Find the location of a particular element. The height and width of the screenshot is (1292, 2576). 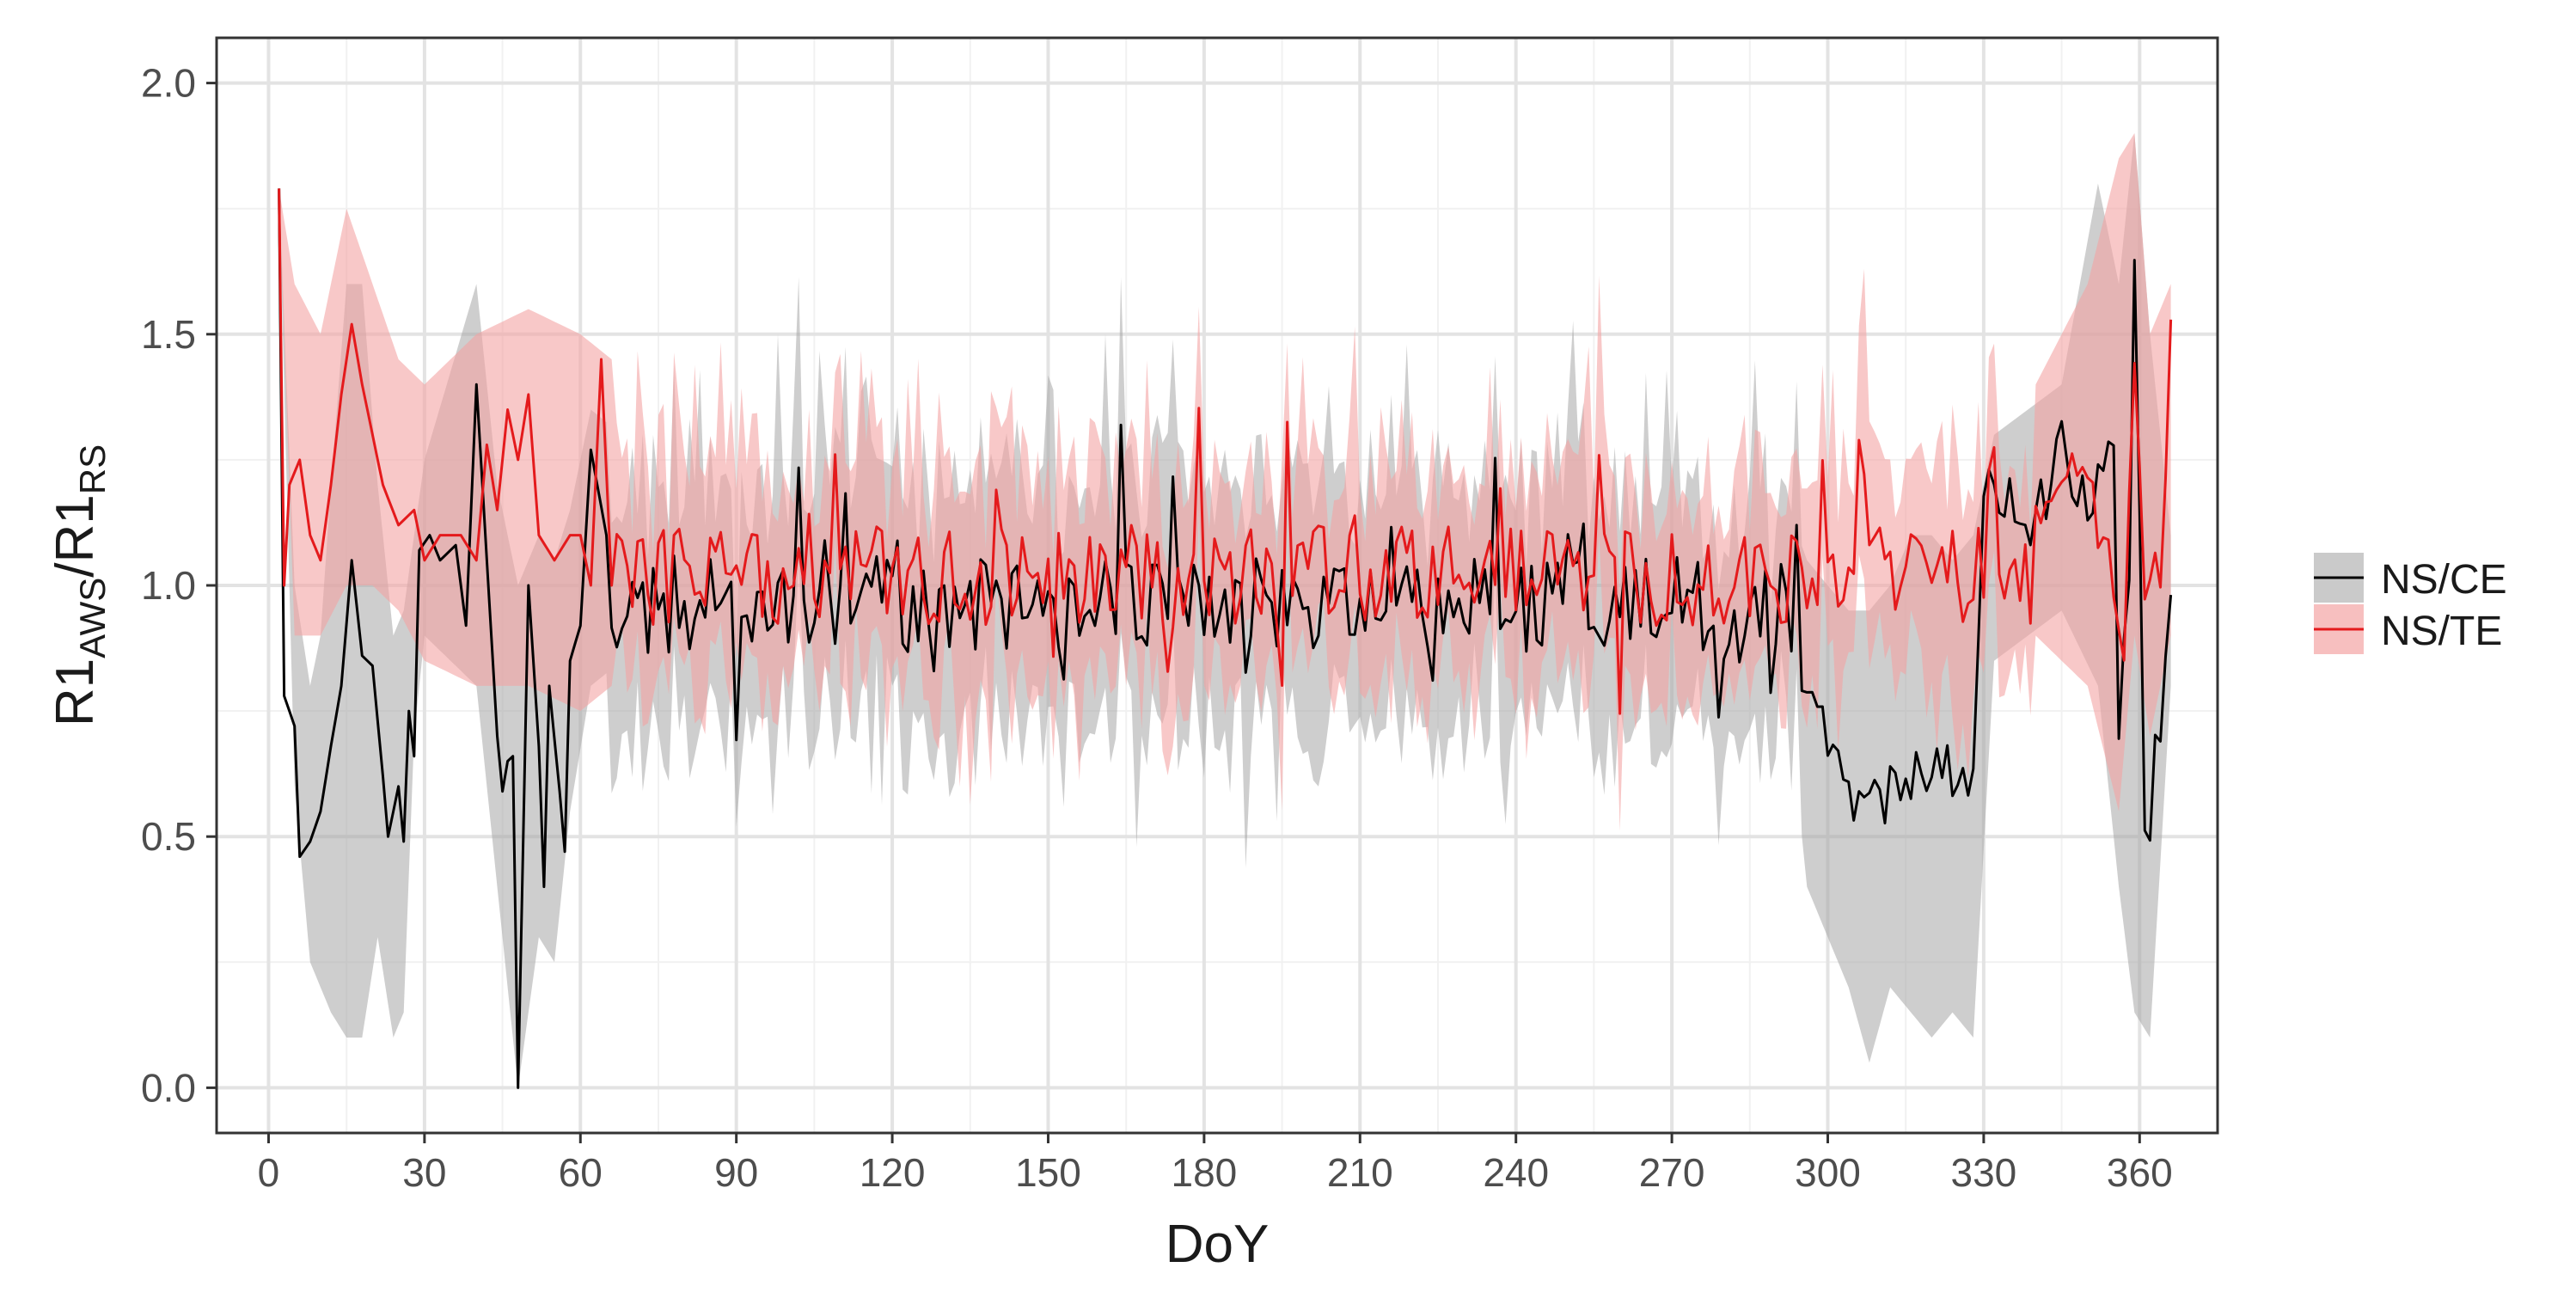

x-tick-label: 60 is located at coordinates (581, 1172).